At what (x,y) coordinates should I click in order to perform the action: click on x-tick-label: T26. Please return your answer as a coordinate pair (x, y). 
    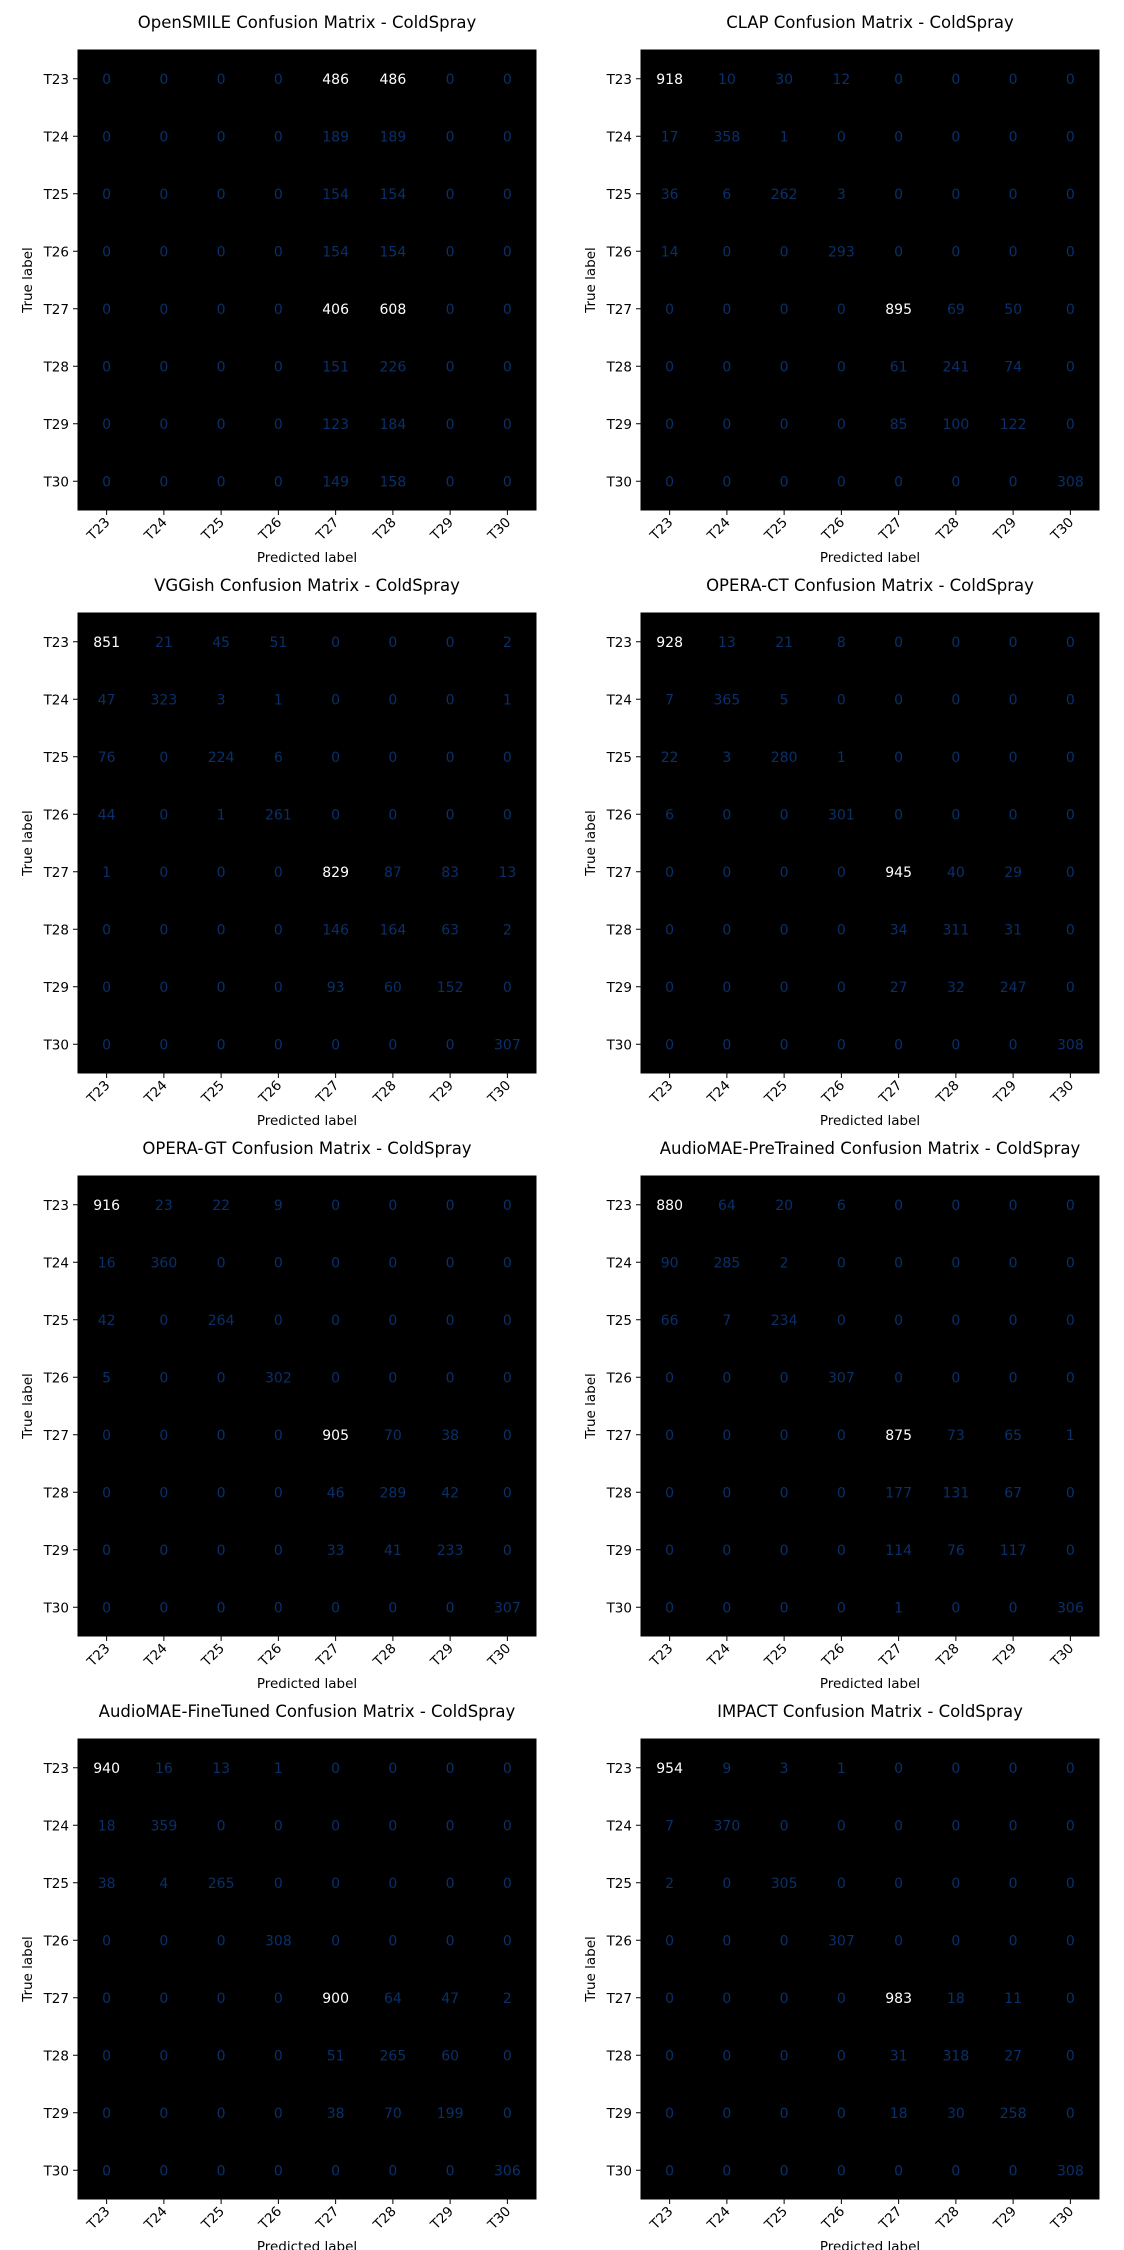
    Looking at the image, I should click on (270, 1656).